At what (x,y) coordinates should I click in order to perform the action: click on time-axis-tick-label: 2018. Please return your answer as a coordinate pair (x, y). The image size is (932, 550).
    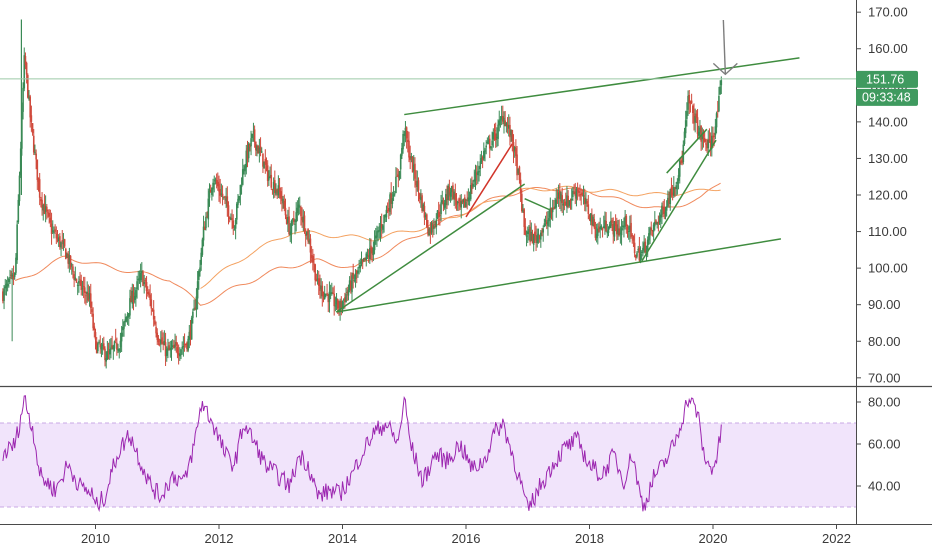
    Looking at the image, I should click on (589, 538).